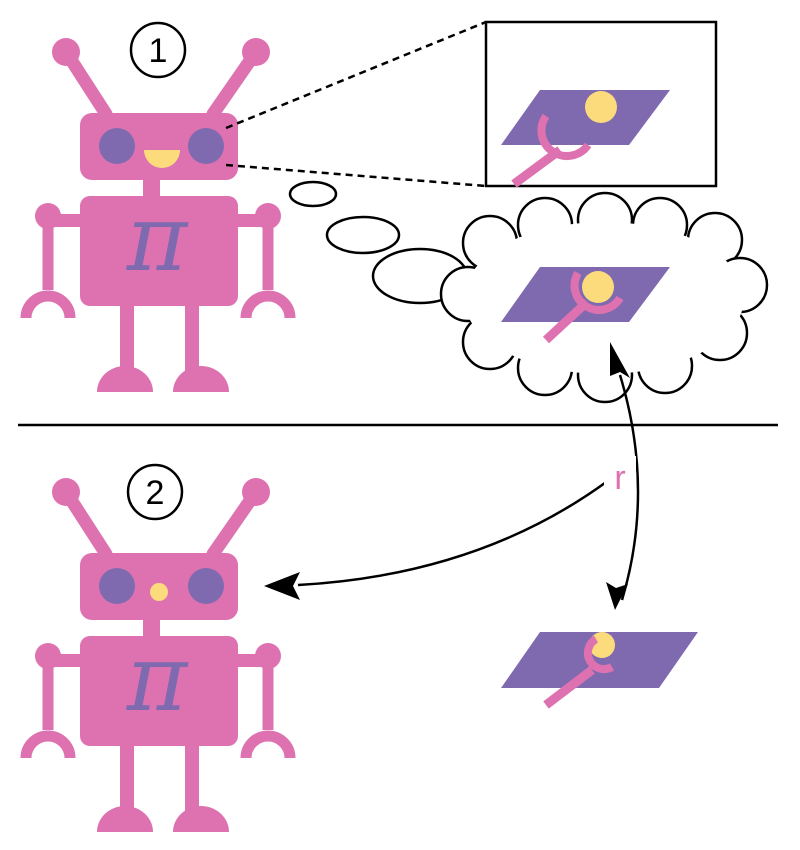 This screenshot has width=800, height=850. I want to click on robot-2-pi-symbol: π, so click(157, 678).